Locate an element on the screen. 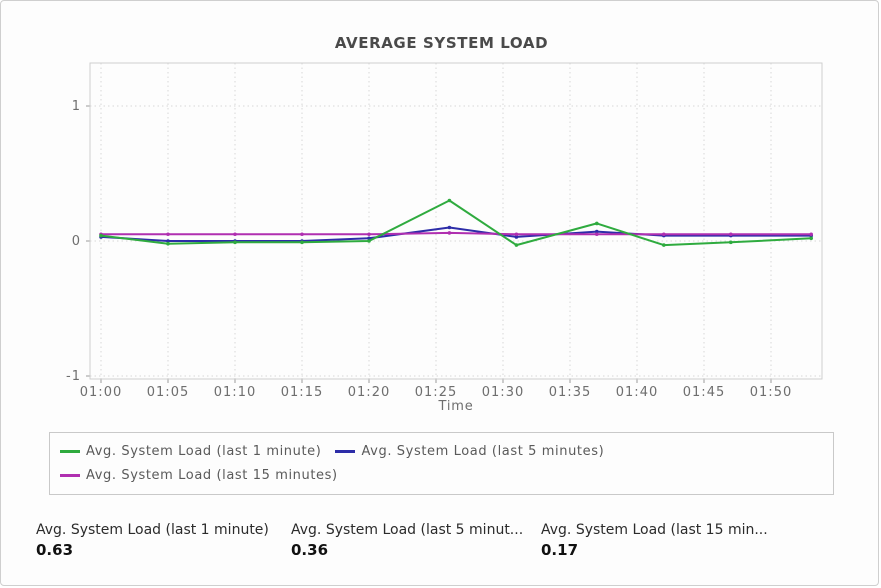 The height and width of the screenshot is (588, 881). legend-item: Avg. System Load (last 5 minutes) is located at coordinates (469, 451).